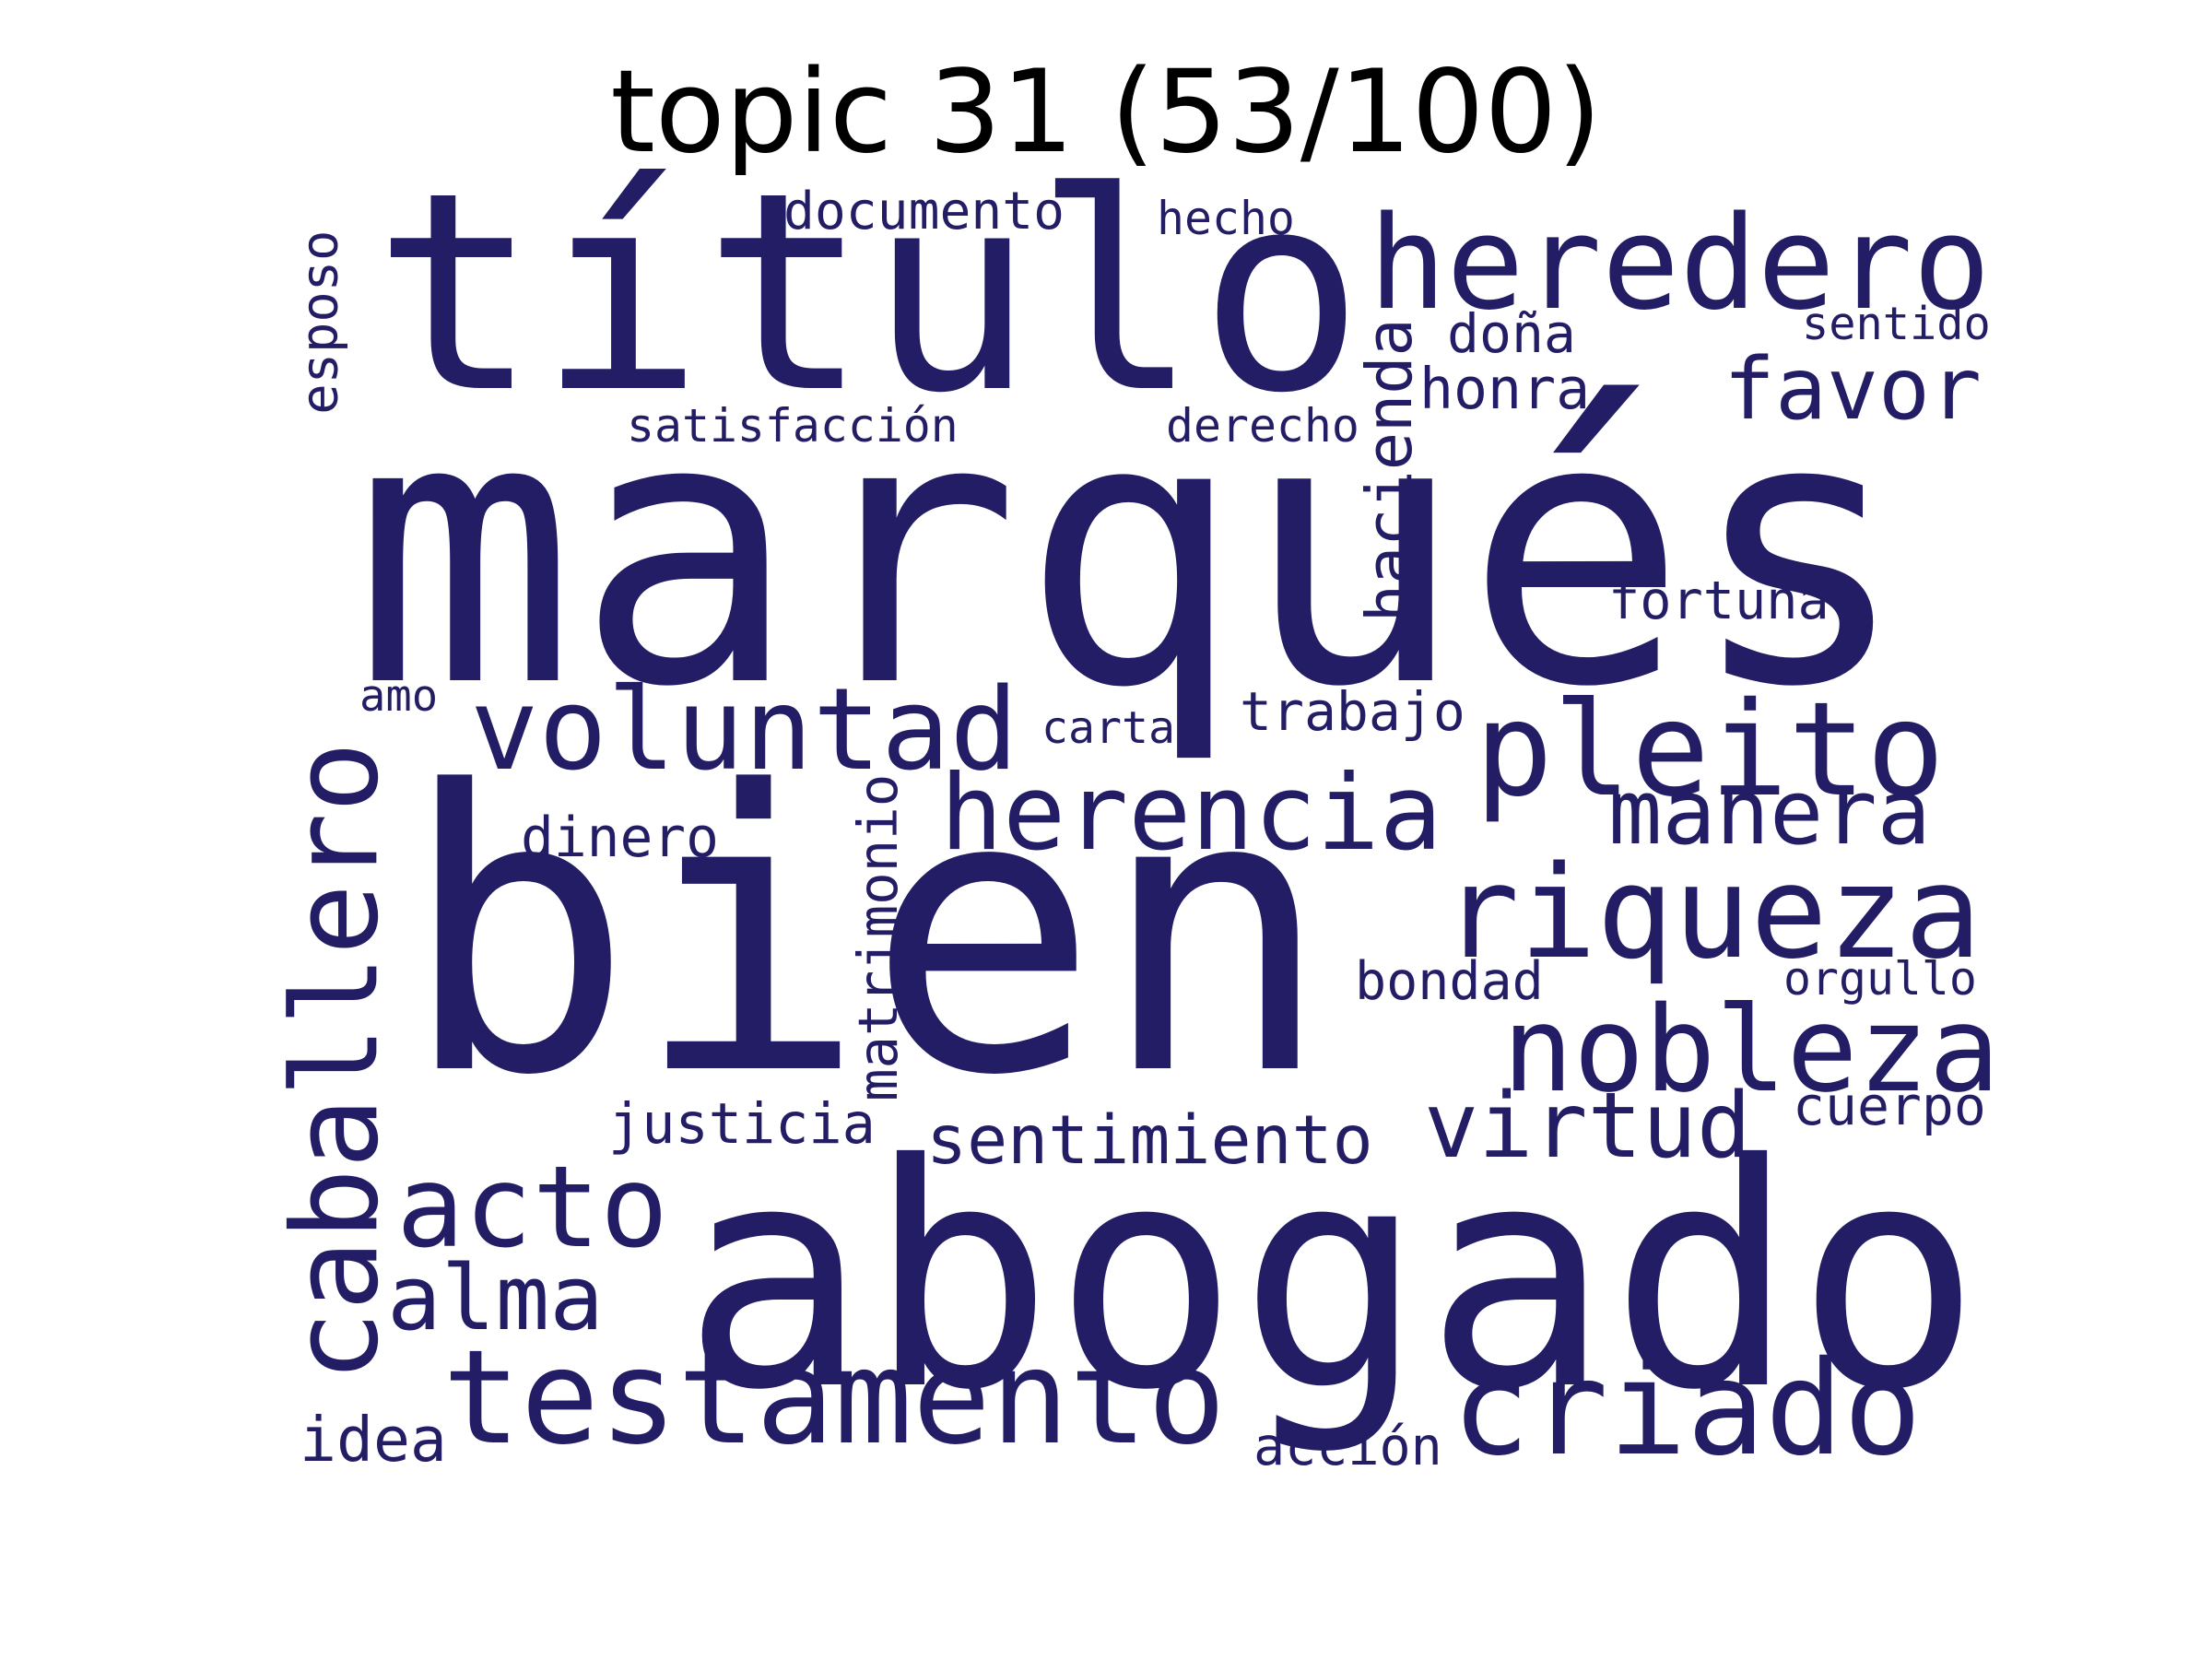 The height and width of the screenshot is (1659, 2212). I want to click on word-honra: honra, so click(1505, 388).